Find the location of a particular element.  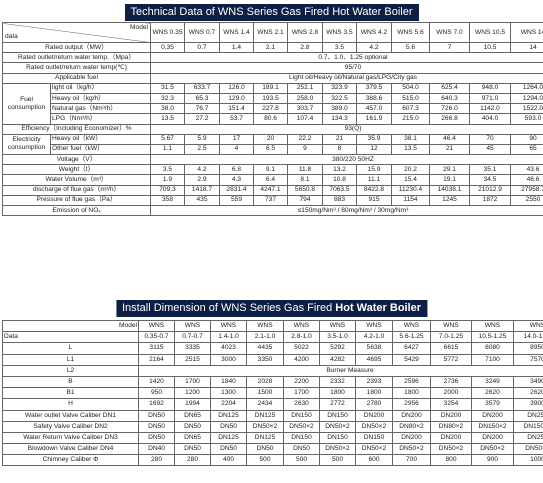

value-cell: 3.5 is located at coordinates (339, 47).